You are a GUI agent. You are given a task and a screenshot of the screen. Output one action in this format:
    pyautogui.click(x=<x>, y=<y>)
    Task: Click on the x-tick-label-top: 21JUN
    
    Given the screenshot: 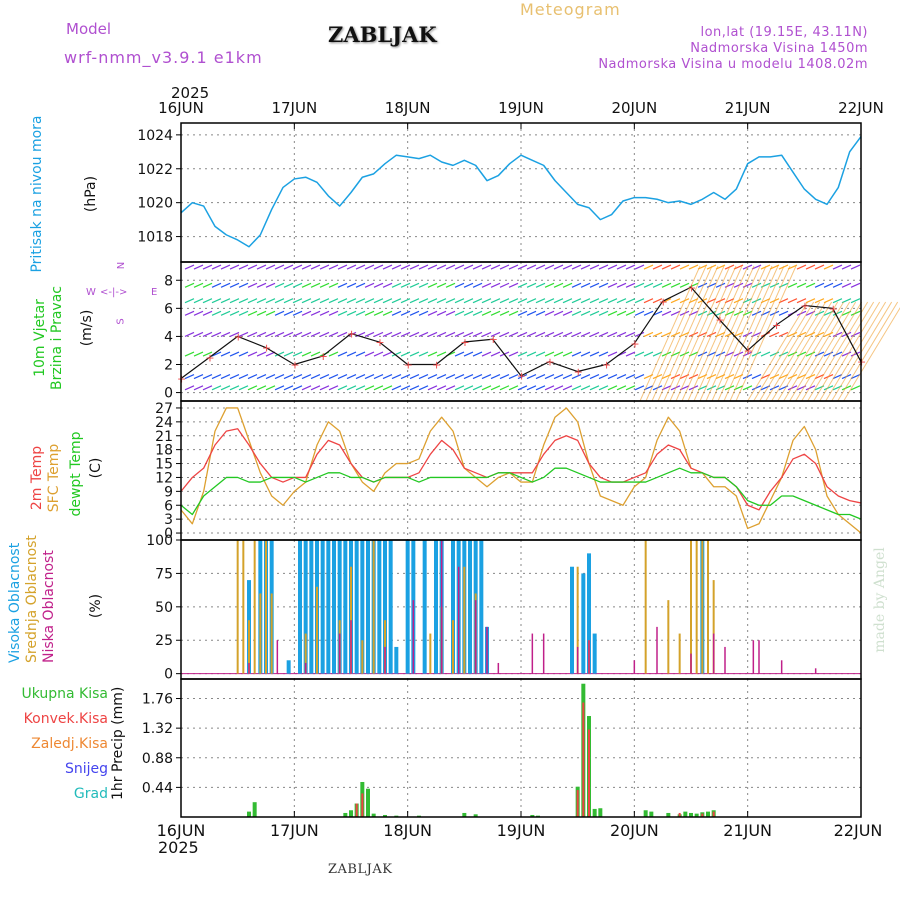 What is the action you would take?
    pyautogui.click(x=747, y=108)
    